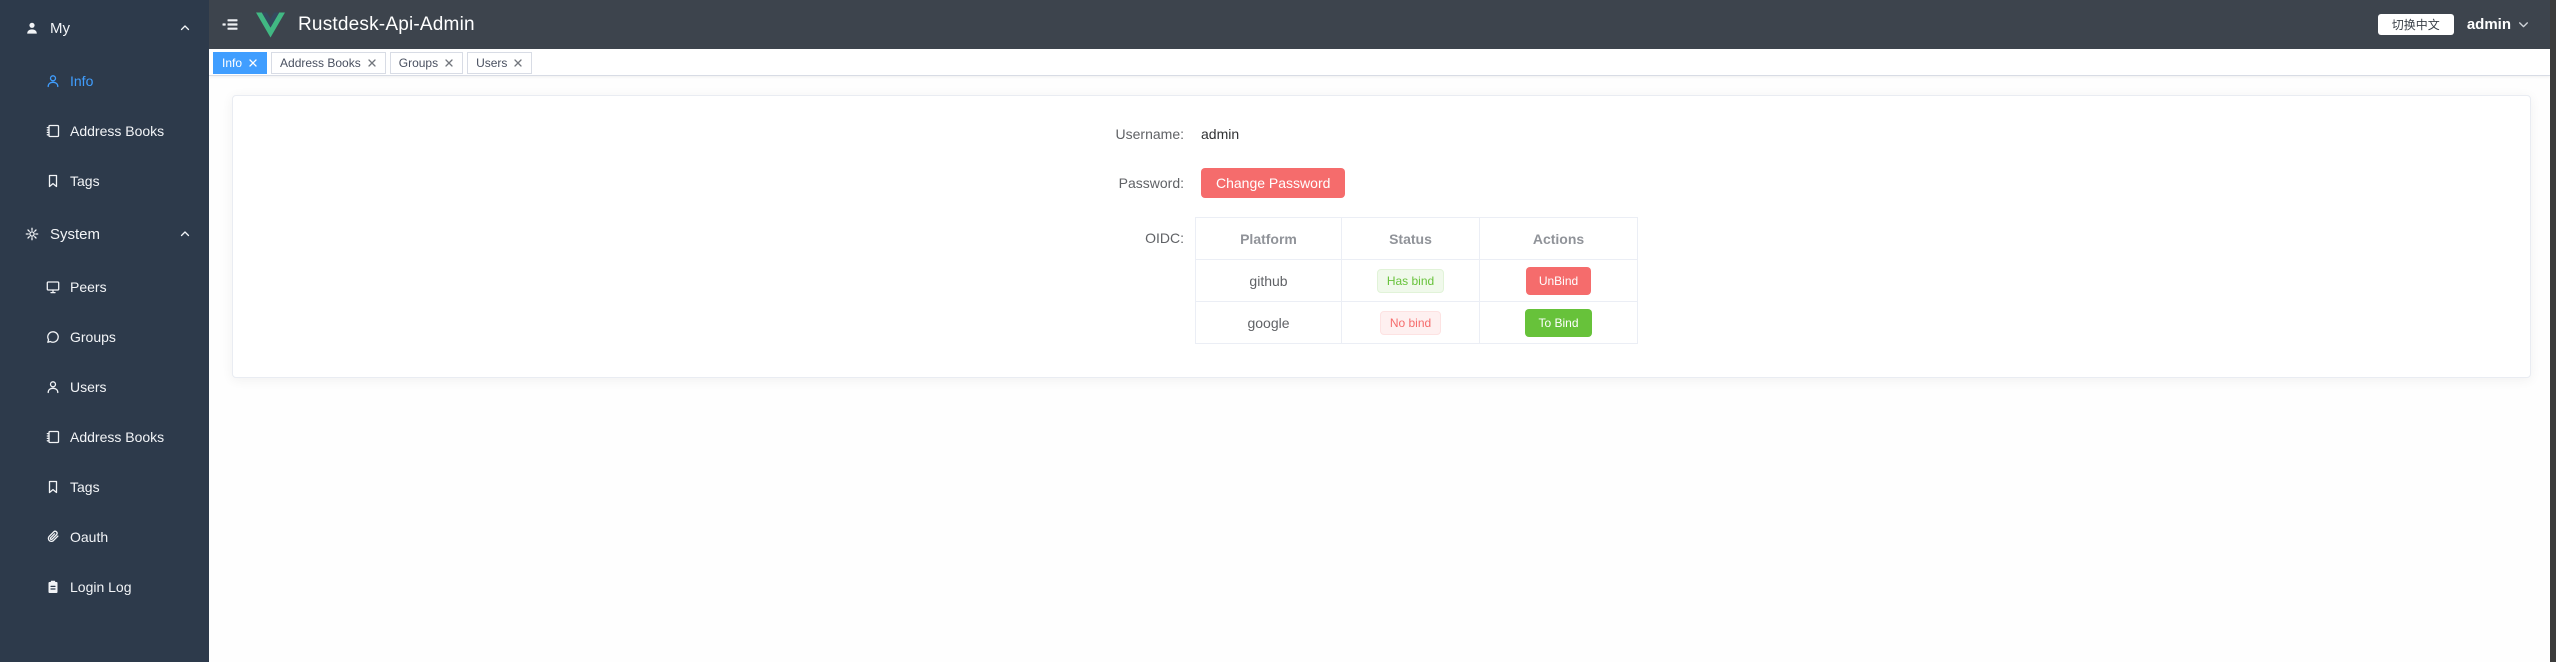 This screenshot has height=662, width=2556. I want to click on actions-cell: To Bind, so click(1558, 322).